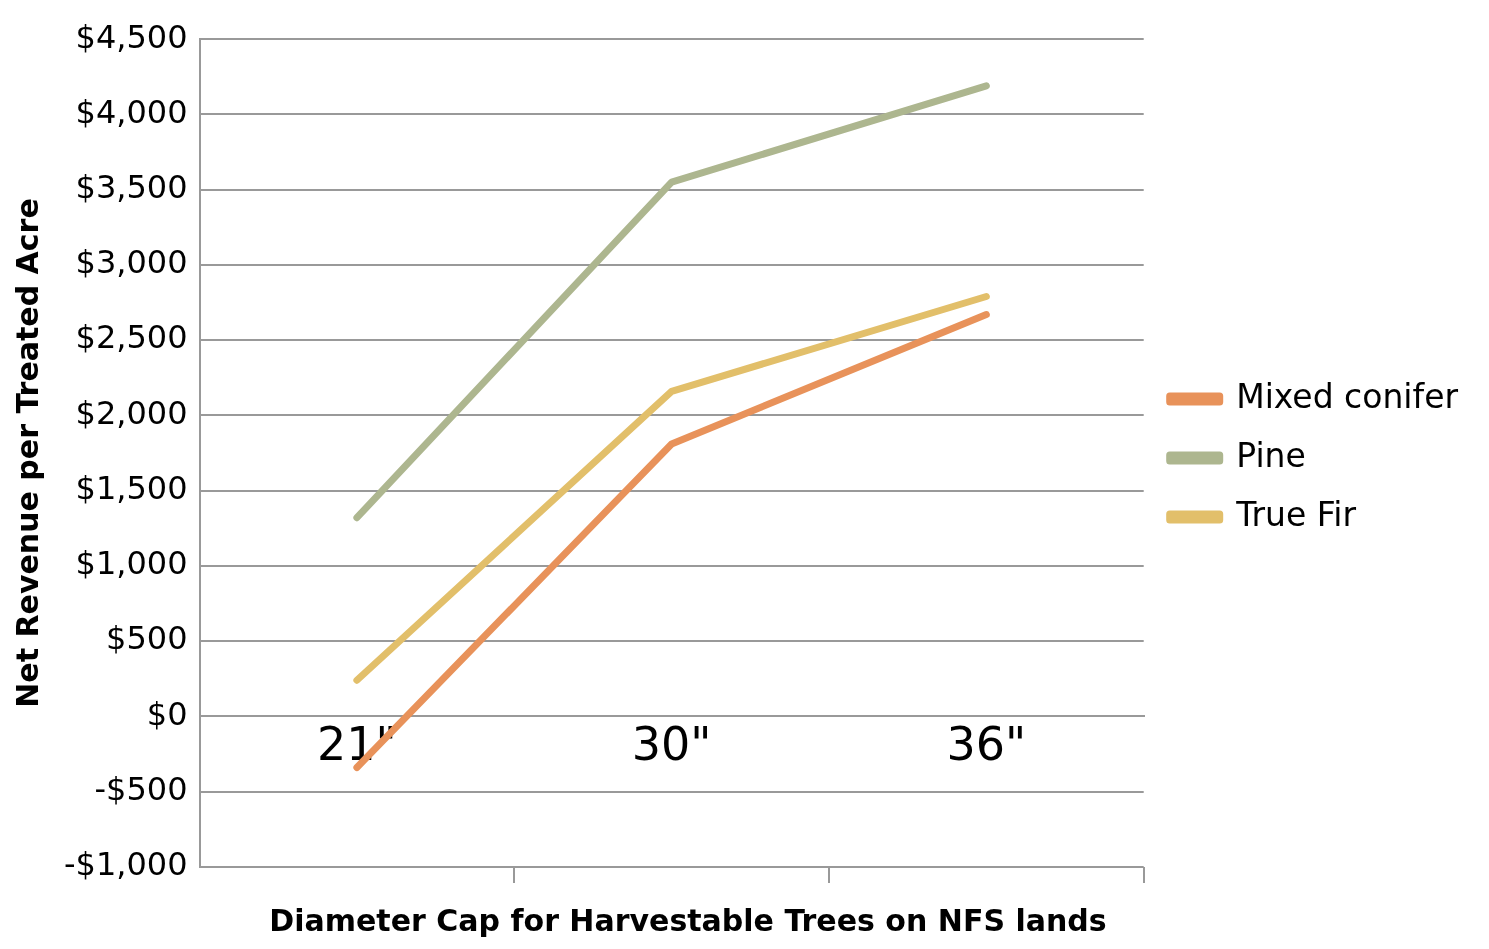  I want to click on x-tick-label: 36", so click(986, 743).